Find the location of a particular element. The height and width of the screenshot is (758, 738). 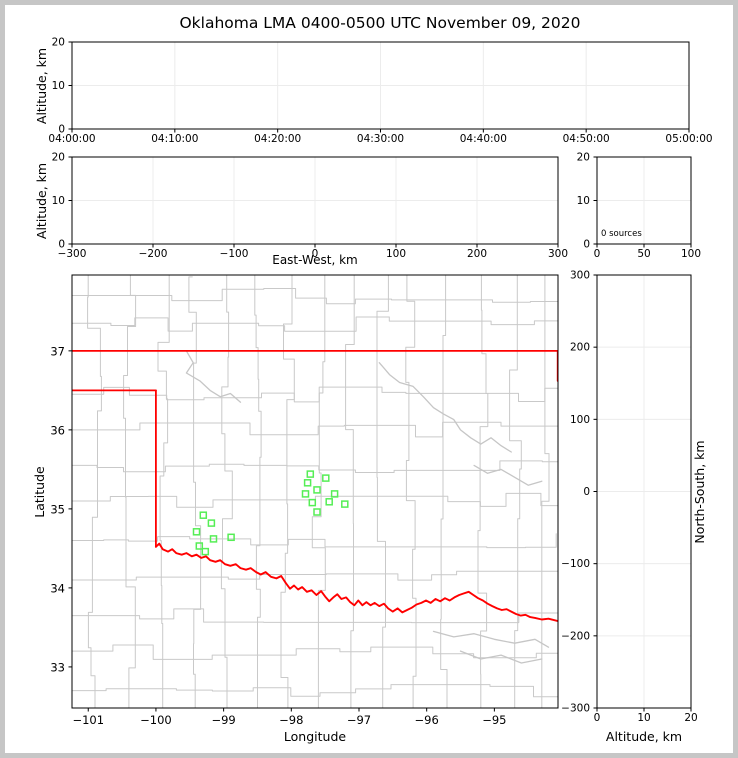

ns-ytick-label: 300 is located at coordinates (580, 276).